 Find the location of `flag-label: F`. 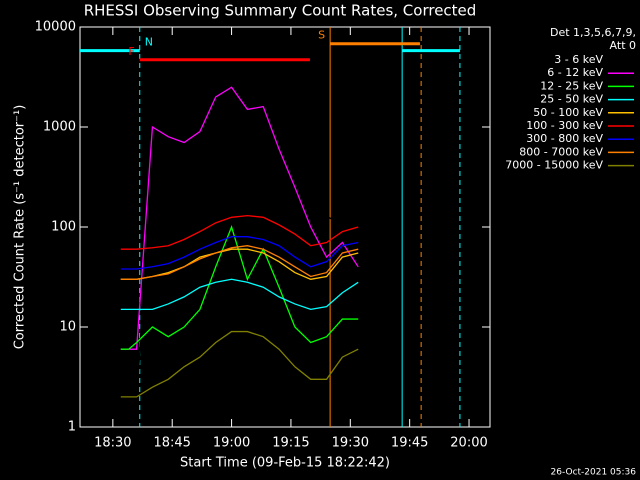

flag-label: F is located at coordinates (131, 51).